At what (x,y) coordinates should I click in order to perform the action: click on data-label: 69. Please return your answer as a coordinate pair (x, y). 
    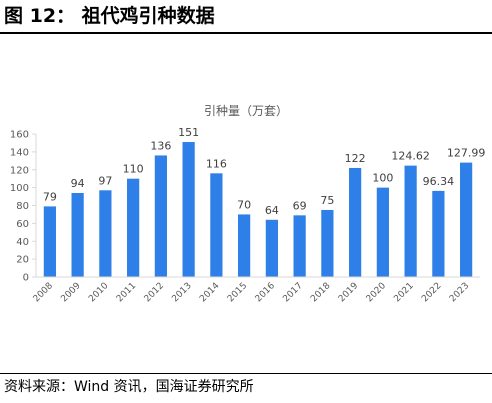
    Looking at the image, I should click on (300, 205).